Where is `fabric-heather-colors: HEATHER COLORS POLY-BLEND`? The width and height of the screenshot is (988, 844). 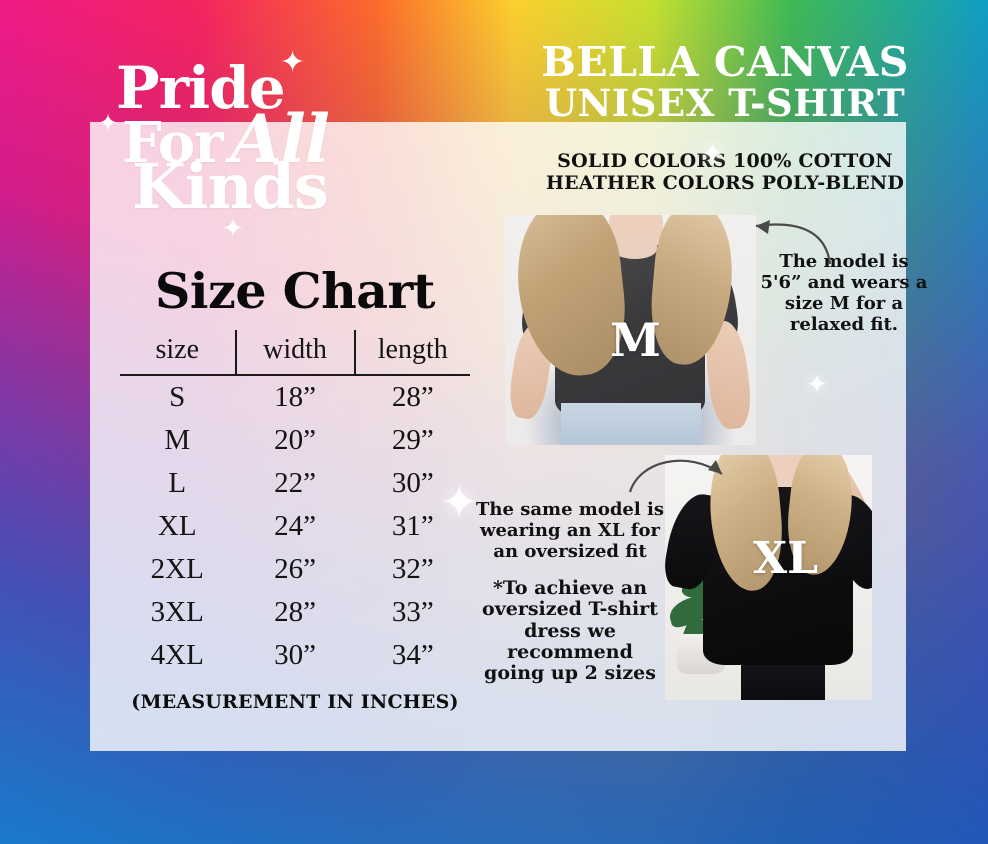 fabric-heather-colors: HEATHER COLORS POLY-BLEND is located at coordinates (725, 183).